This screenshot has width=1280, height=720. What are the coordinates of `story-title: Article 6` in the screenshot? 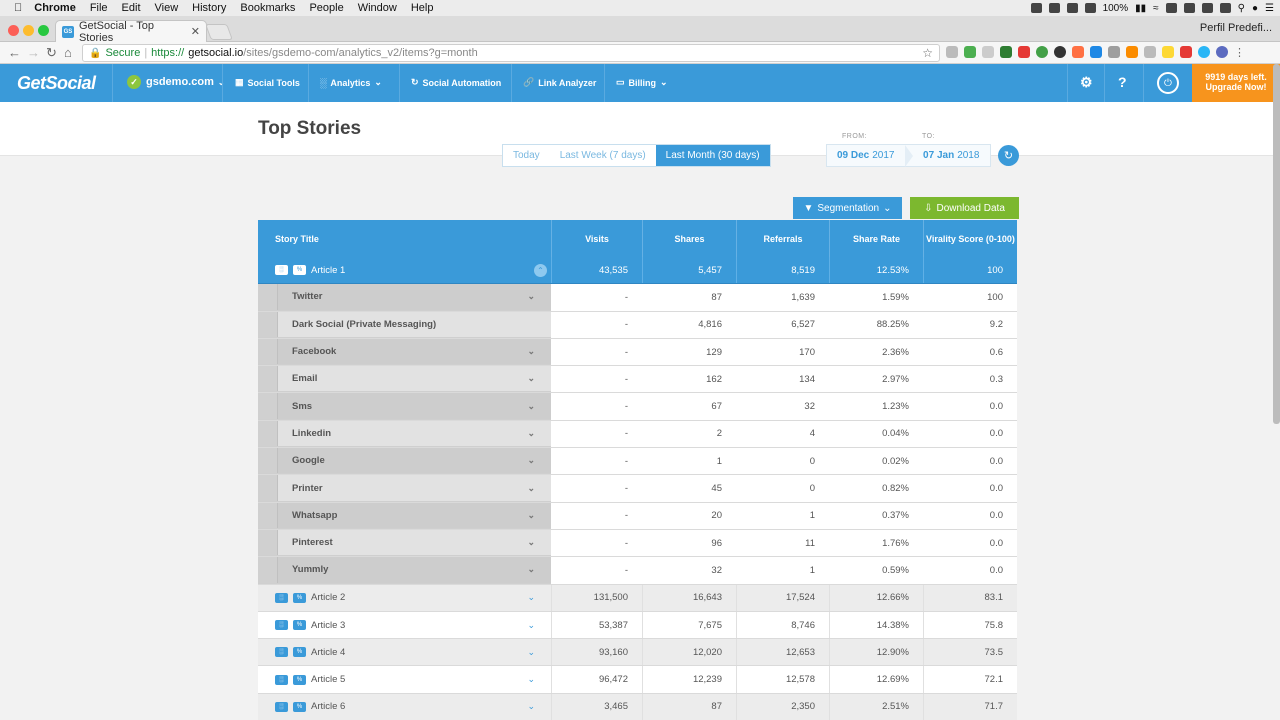 It's located at (328, 707).